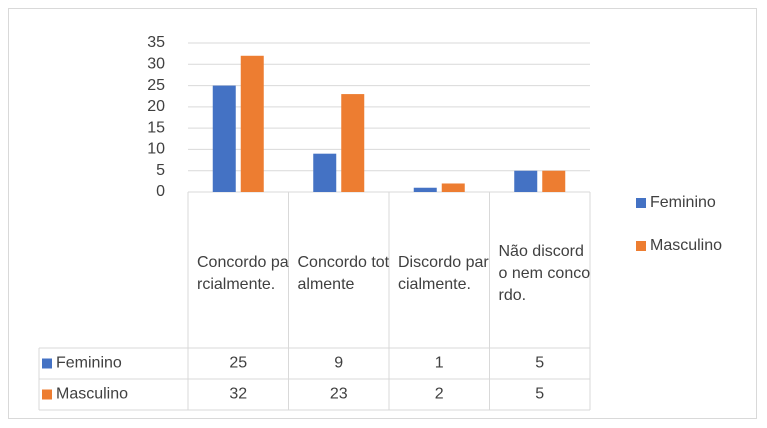 This screenshot has height=428, width=767. What do you see at coordinates (343, 273) in the screenshot?
I see `category-label: Concordo totalmente` at bounding box center [343, 273].